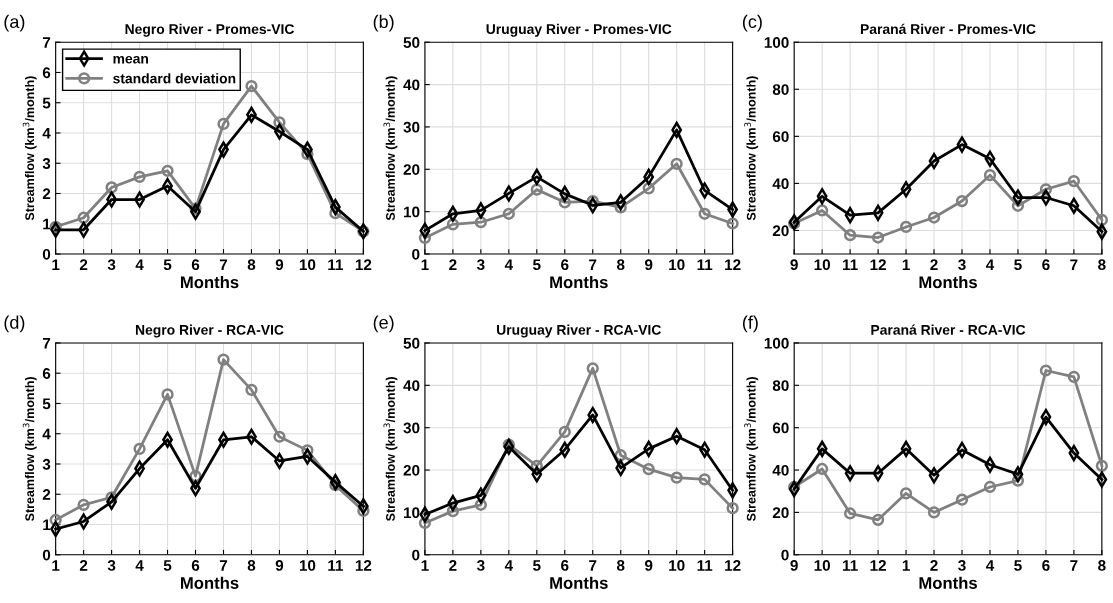 The width and height of the screenshot is (1113, 603). What do you see at coordinates (46, 163) in the screenshot?
I see `y-tick-label: 3` at bounding box center [46, 163].